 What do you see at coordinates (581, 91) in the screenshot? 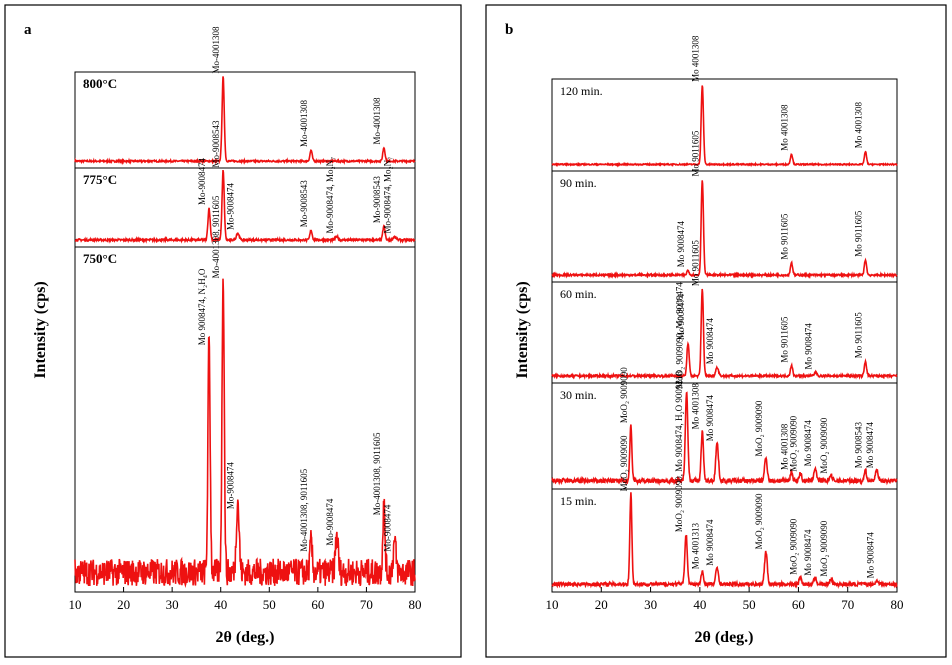
I see `subplot-label: 120 min.` at bounding box center [581, 91].